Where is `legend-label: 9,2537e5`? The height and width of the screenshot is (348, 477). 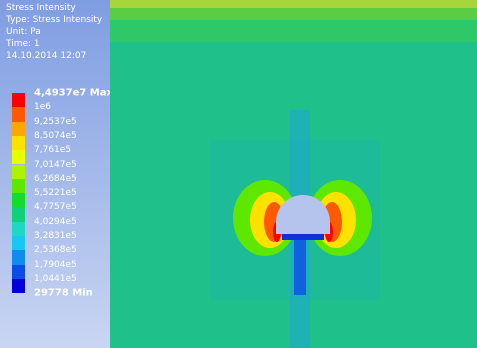 legend-label: 9,2537e5 is located at coordinates (55, 121).